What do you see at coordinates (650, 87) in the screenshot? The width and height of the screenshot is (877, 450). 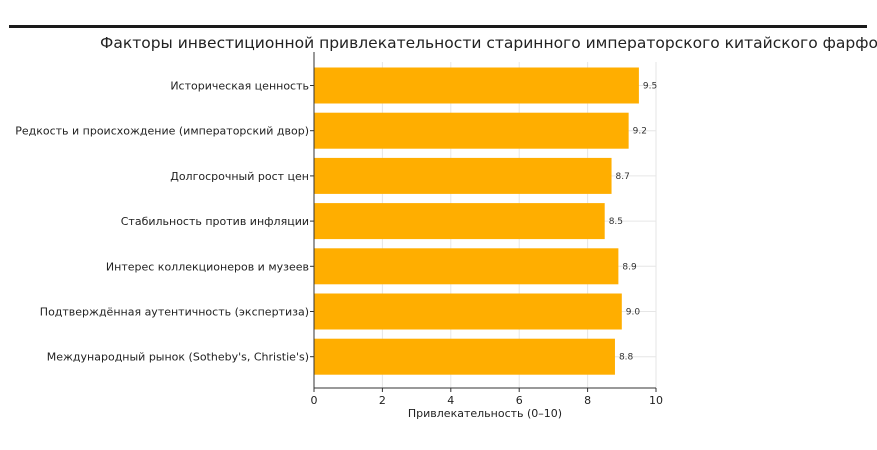 I see `value-label: 9.5` at bounding box center [650, 87].